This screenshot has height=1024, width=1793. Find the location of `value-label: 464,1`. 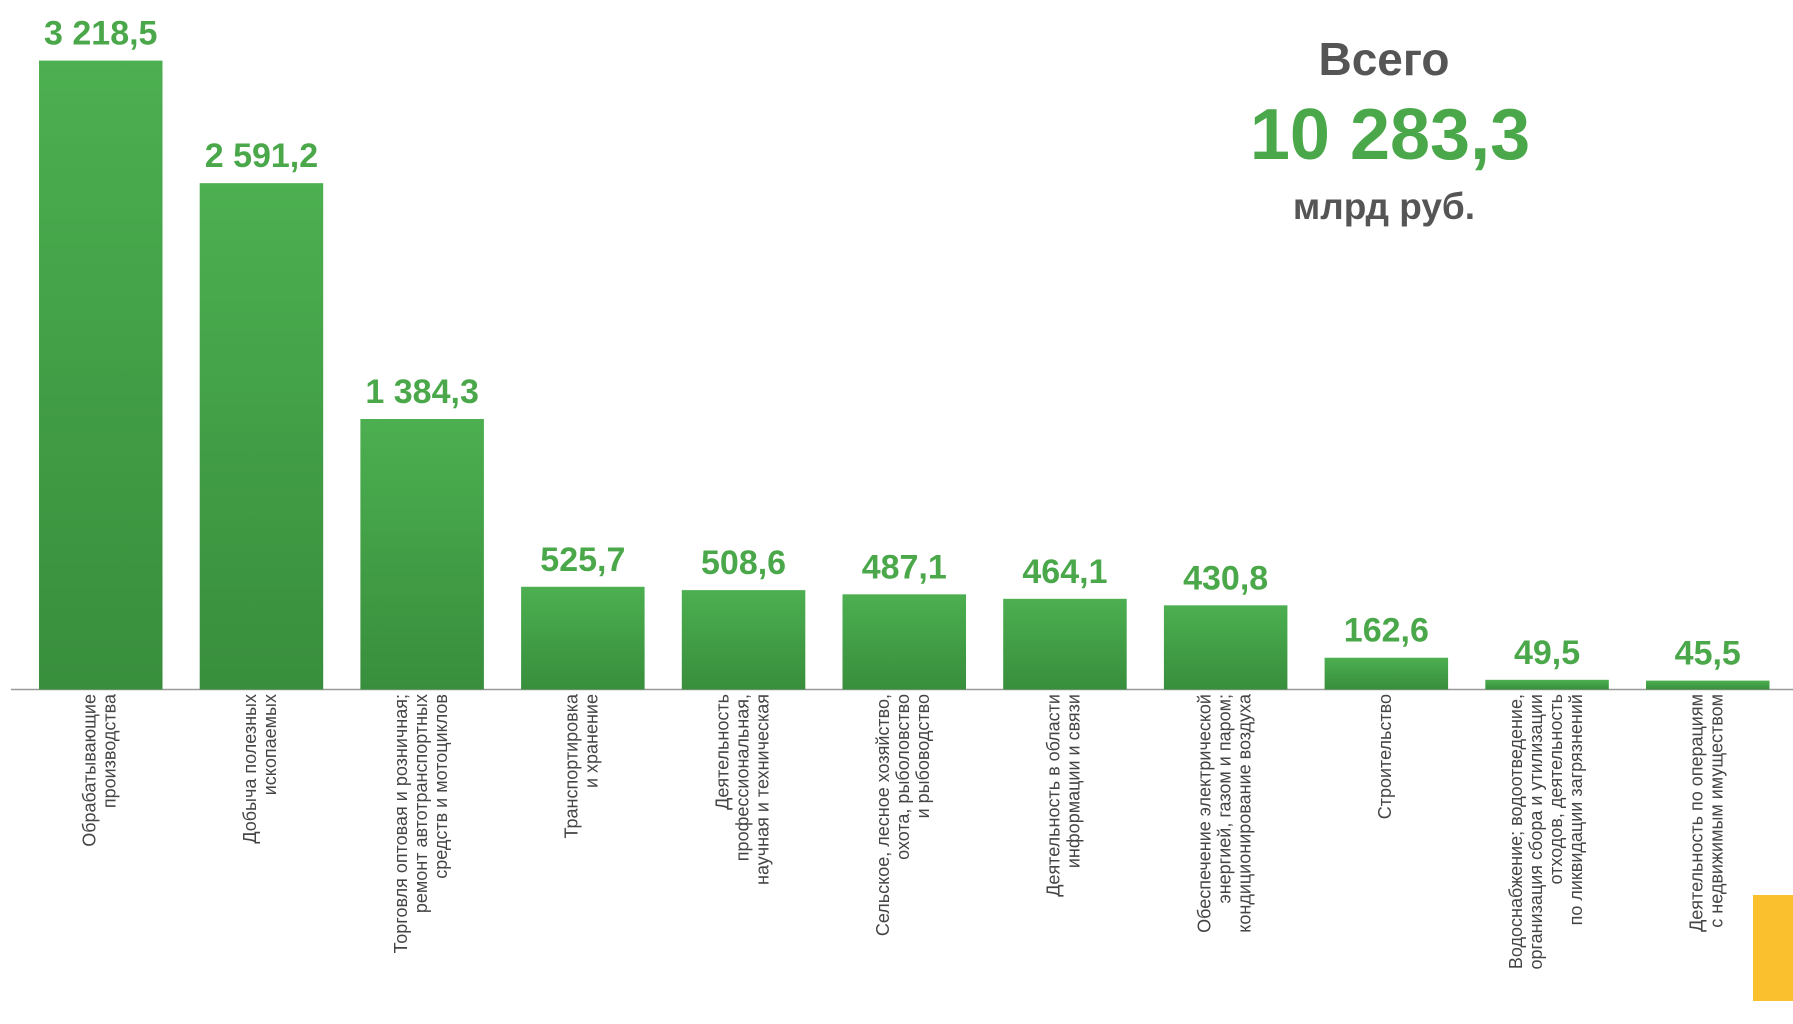

value-label: 464,1 is located at coordinates (1064, 572).